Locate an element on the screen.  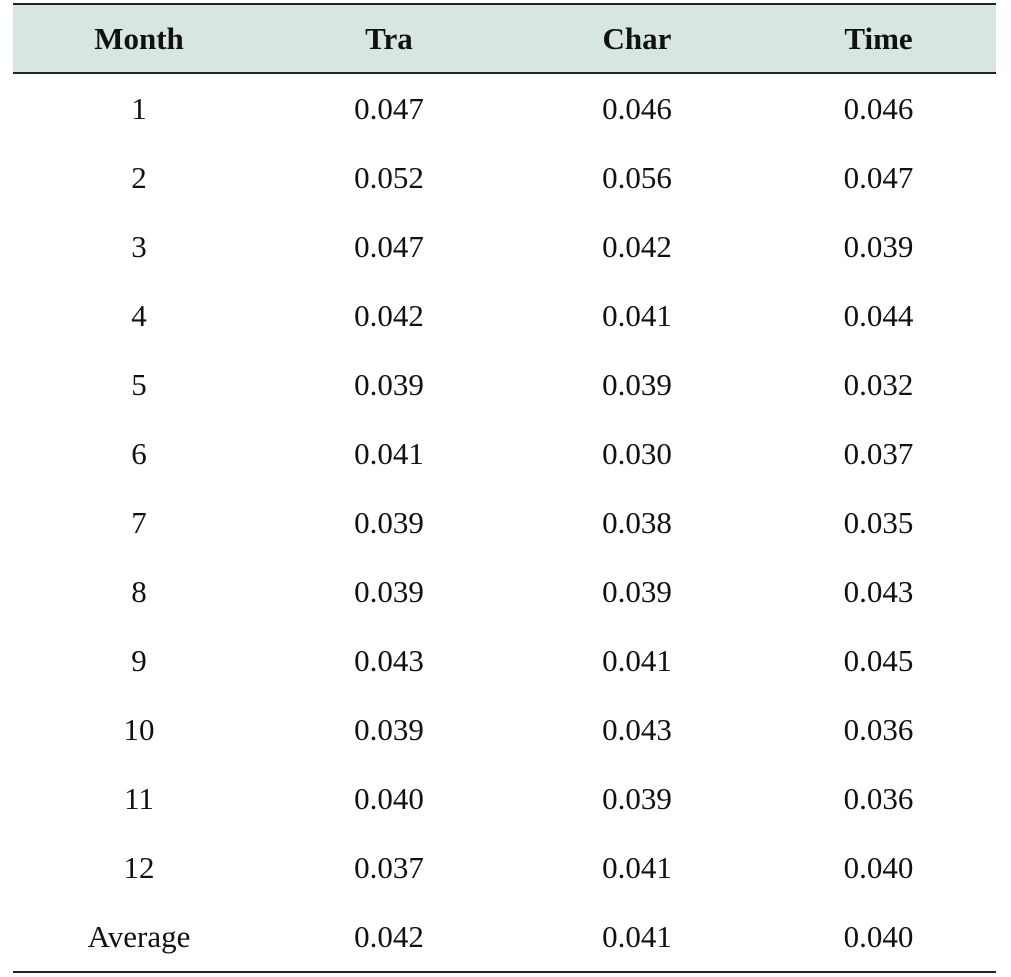
table-row: 3 0.047 0.042 0.039 is located at coordinates (504, 246).